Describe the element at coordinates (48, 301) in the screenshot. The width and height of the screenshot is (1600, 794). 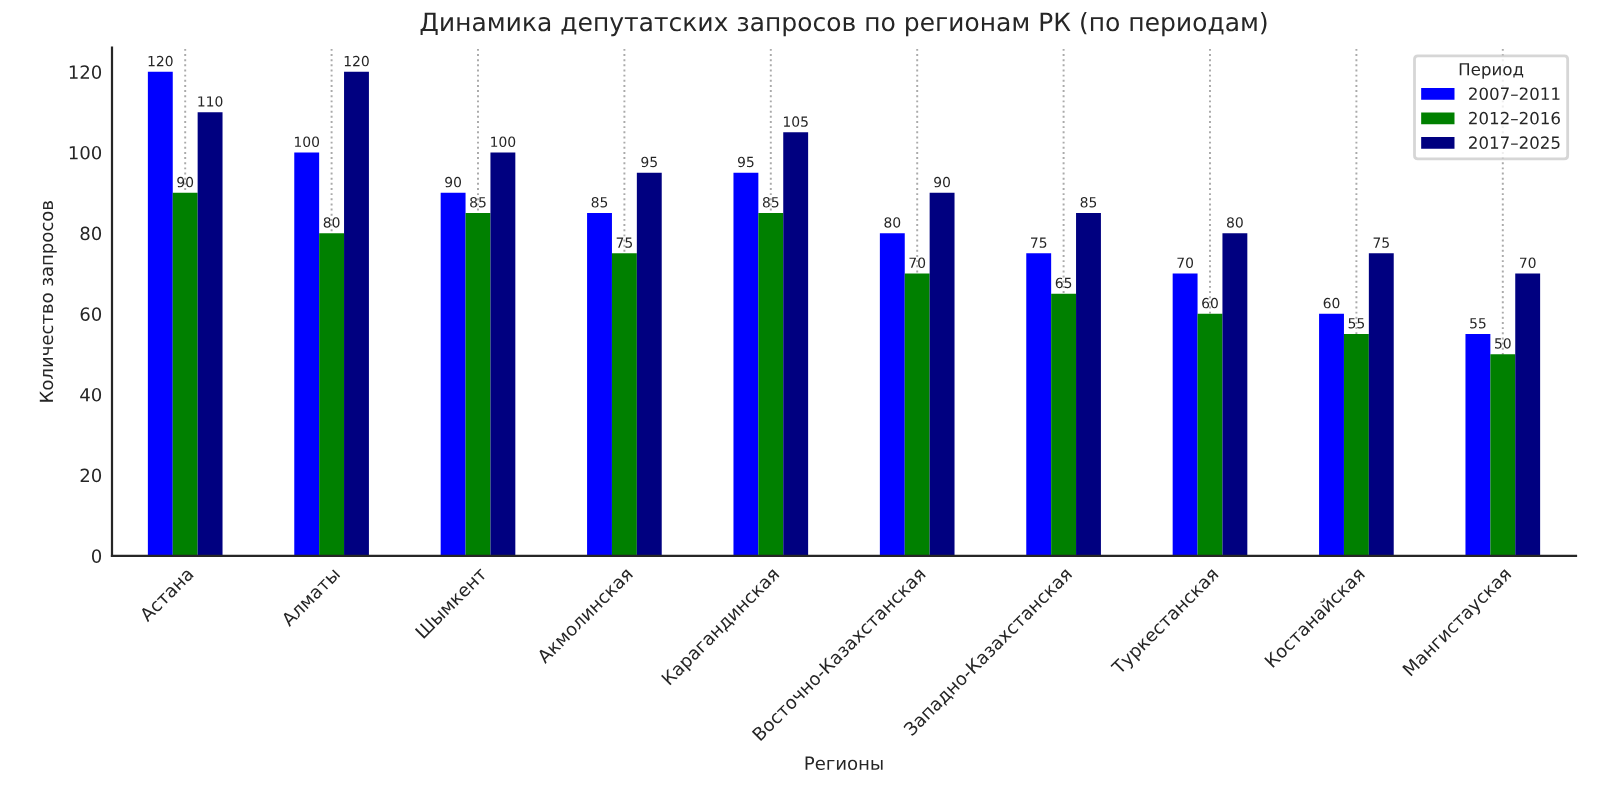
I see `y-axis-title: Количество запросов` at that location.